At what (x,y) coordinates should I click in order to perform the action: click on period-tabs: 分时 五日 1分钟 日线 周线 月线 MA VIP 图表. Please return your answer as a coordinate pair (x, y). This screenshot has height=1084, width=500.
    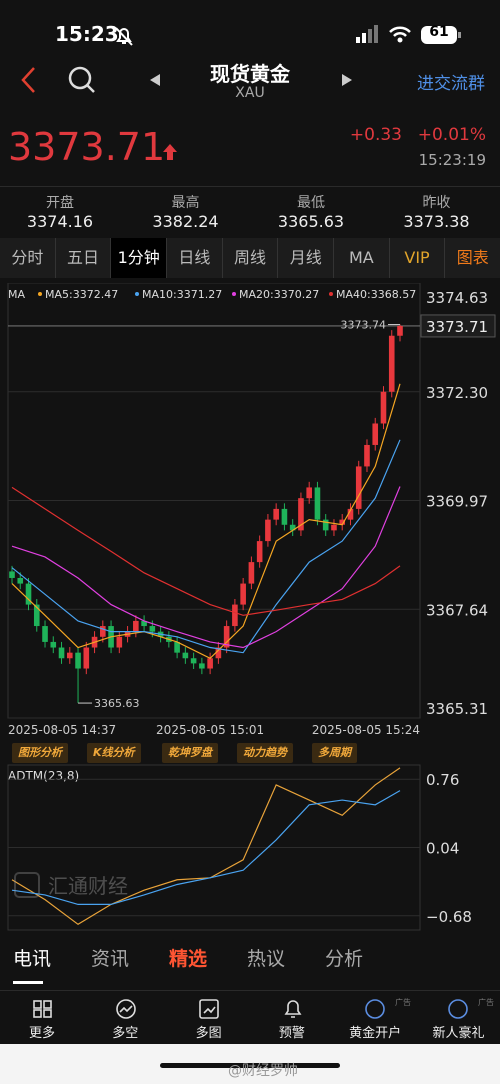
    Looking at the image, I should click on (250, 258).